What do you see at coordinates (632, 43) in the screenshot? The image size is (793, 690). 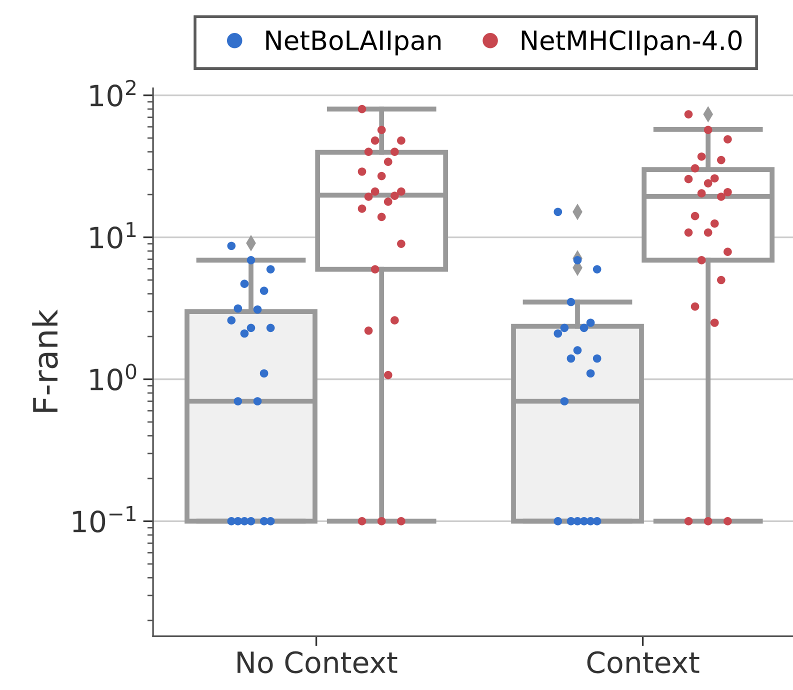 I see `legend-label: NetMHCIIpan-4.0` at bounding box center [632, 43].